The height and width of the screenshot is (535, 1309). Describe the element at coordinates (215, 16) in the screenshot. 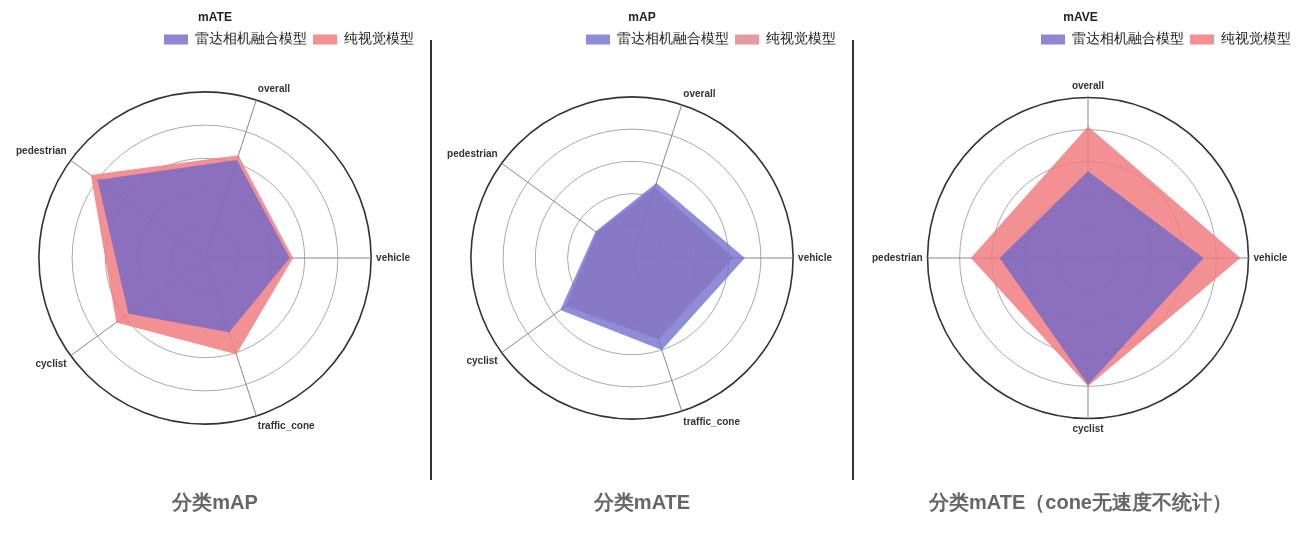

I see `chart-subtitle: mATE` at that location.